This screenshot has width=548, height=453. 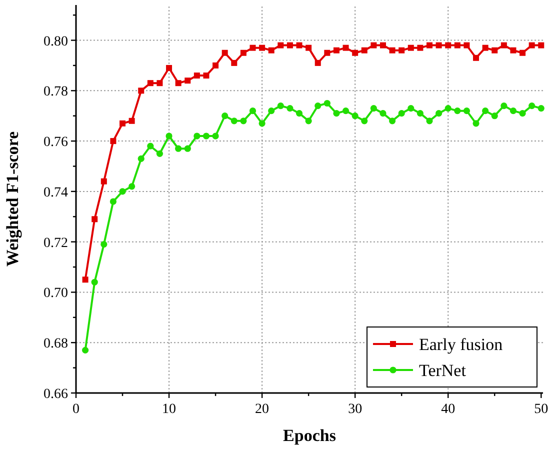 What do you see at coordinates (355, 409) in the screenshot?
I see `x-tick-label: 30` at bounding box center [355, 409].